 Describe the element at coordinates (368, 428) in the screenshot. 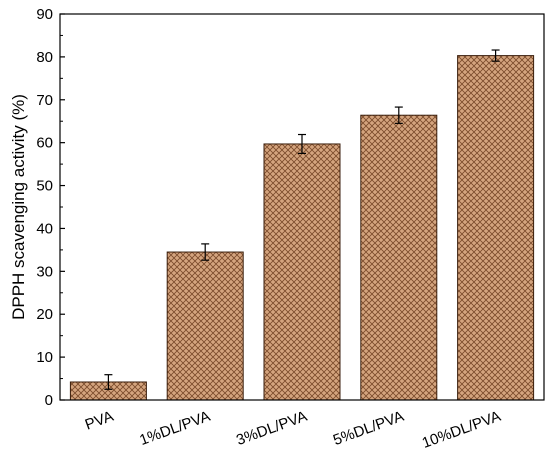

I see `x-tick-label: 5%DL/PVA` at that location.